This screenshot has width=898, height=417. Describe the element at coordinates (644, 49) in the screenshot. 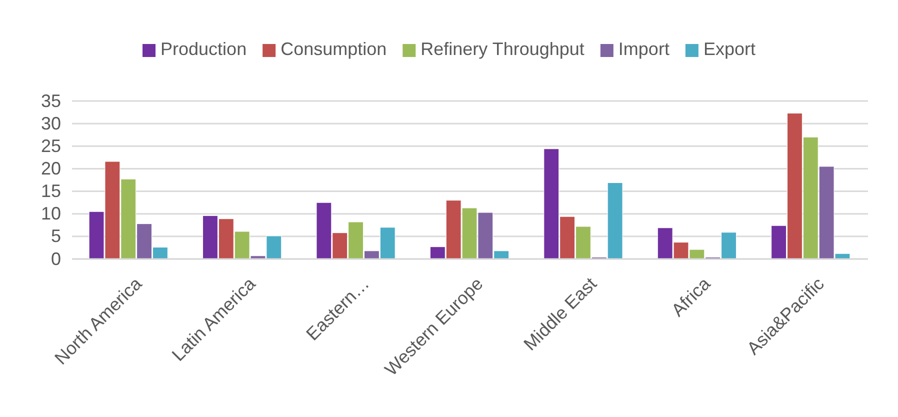

I see `legend-label: Import` at that location.